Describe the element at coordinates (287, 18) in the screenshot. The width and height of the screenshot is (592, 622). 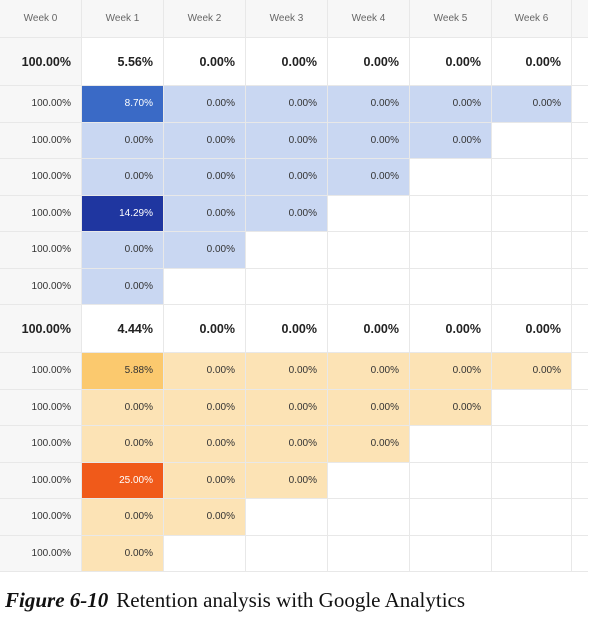
I see `column-header: Week 3` at that location.